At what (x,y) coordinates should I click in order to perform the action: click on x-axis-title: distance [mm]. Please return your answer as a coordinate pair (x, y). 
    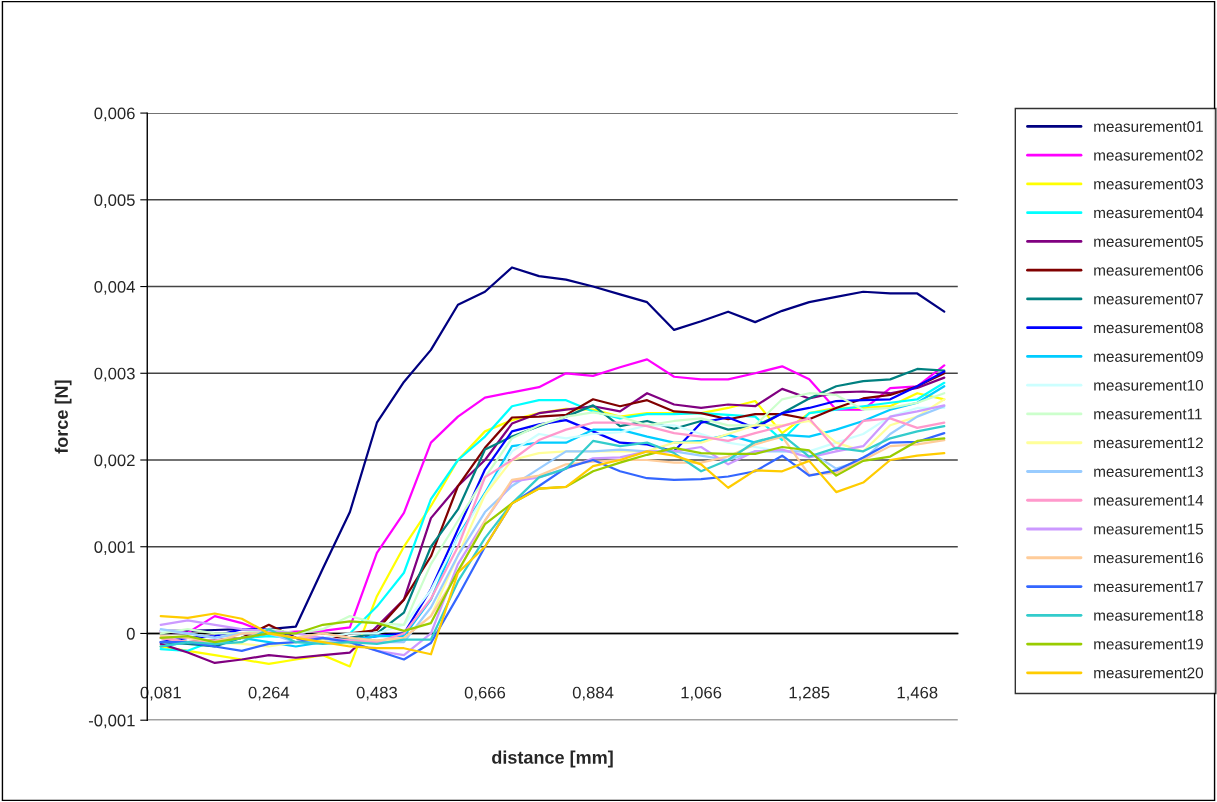
    Looking at the image, I should click on (552, 759).